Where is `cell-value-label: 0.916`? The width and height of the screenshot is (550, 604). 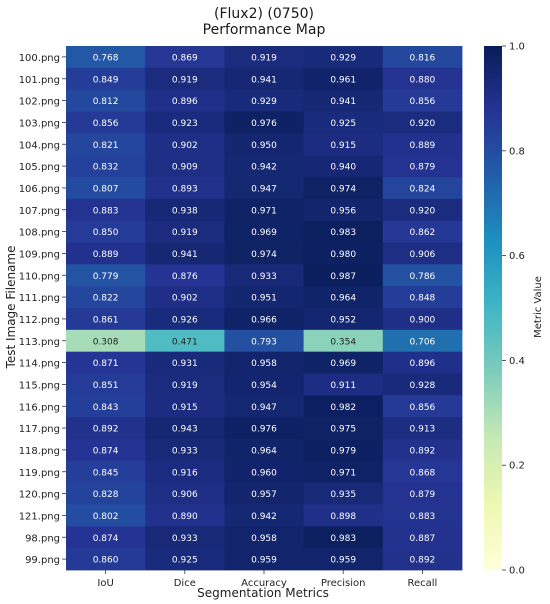
cell-value-label: 0.916 is located at coordinates (185, 473).